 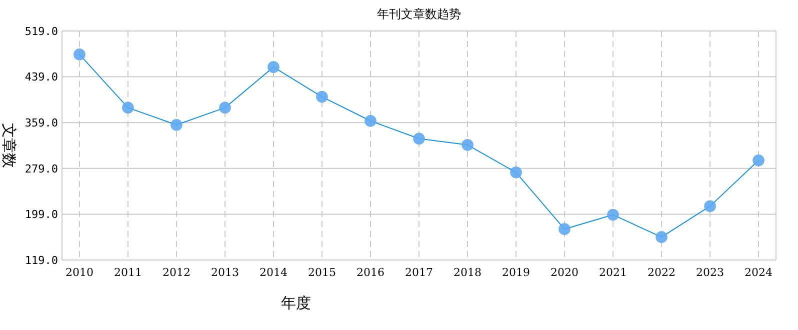 What do you see at coordinates (41, 31) in the screenshot?
I see `y-tick-label: 519.0` at bounding box center [41, 31].